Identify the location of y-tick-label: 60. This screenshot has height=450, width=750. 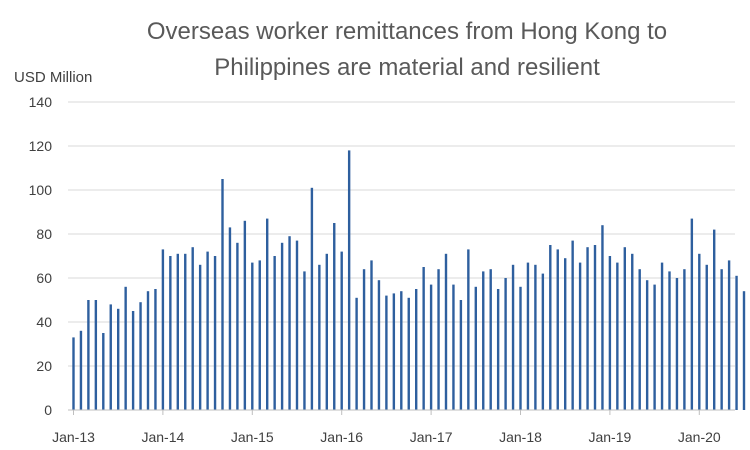
(44, 278).